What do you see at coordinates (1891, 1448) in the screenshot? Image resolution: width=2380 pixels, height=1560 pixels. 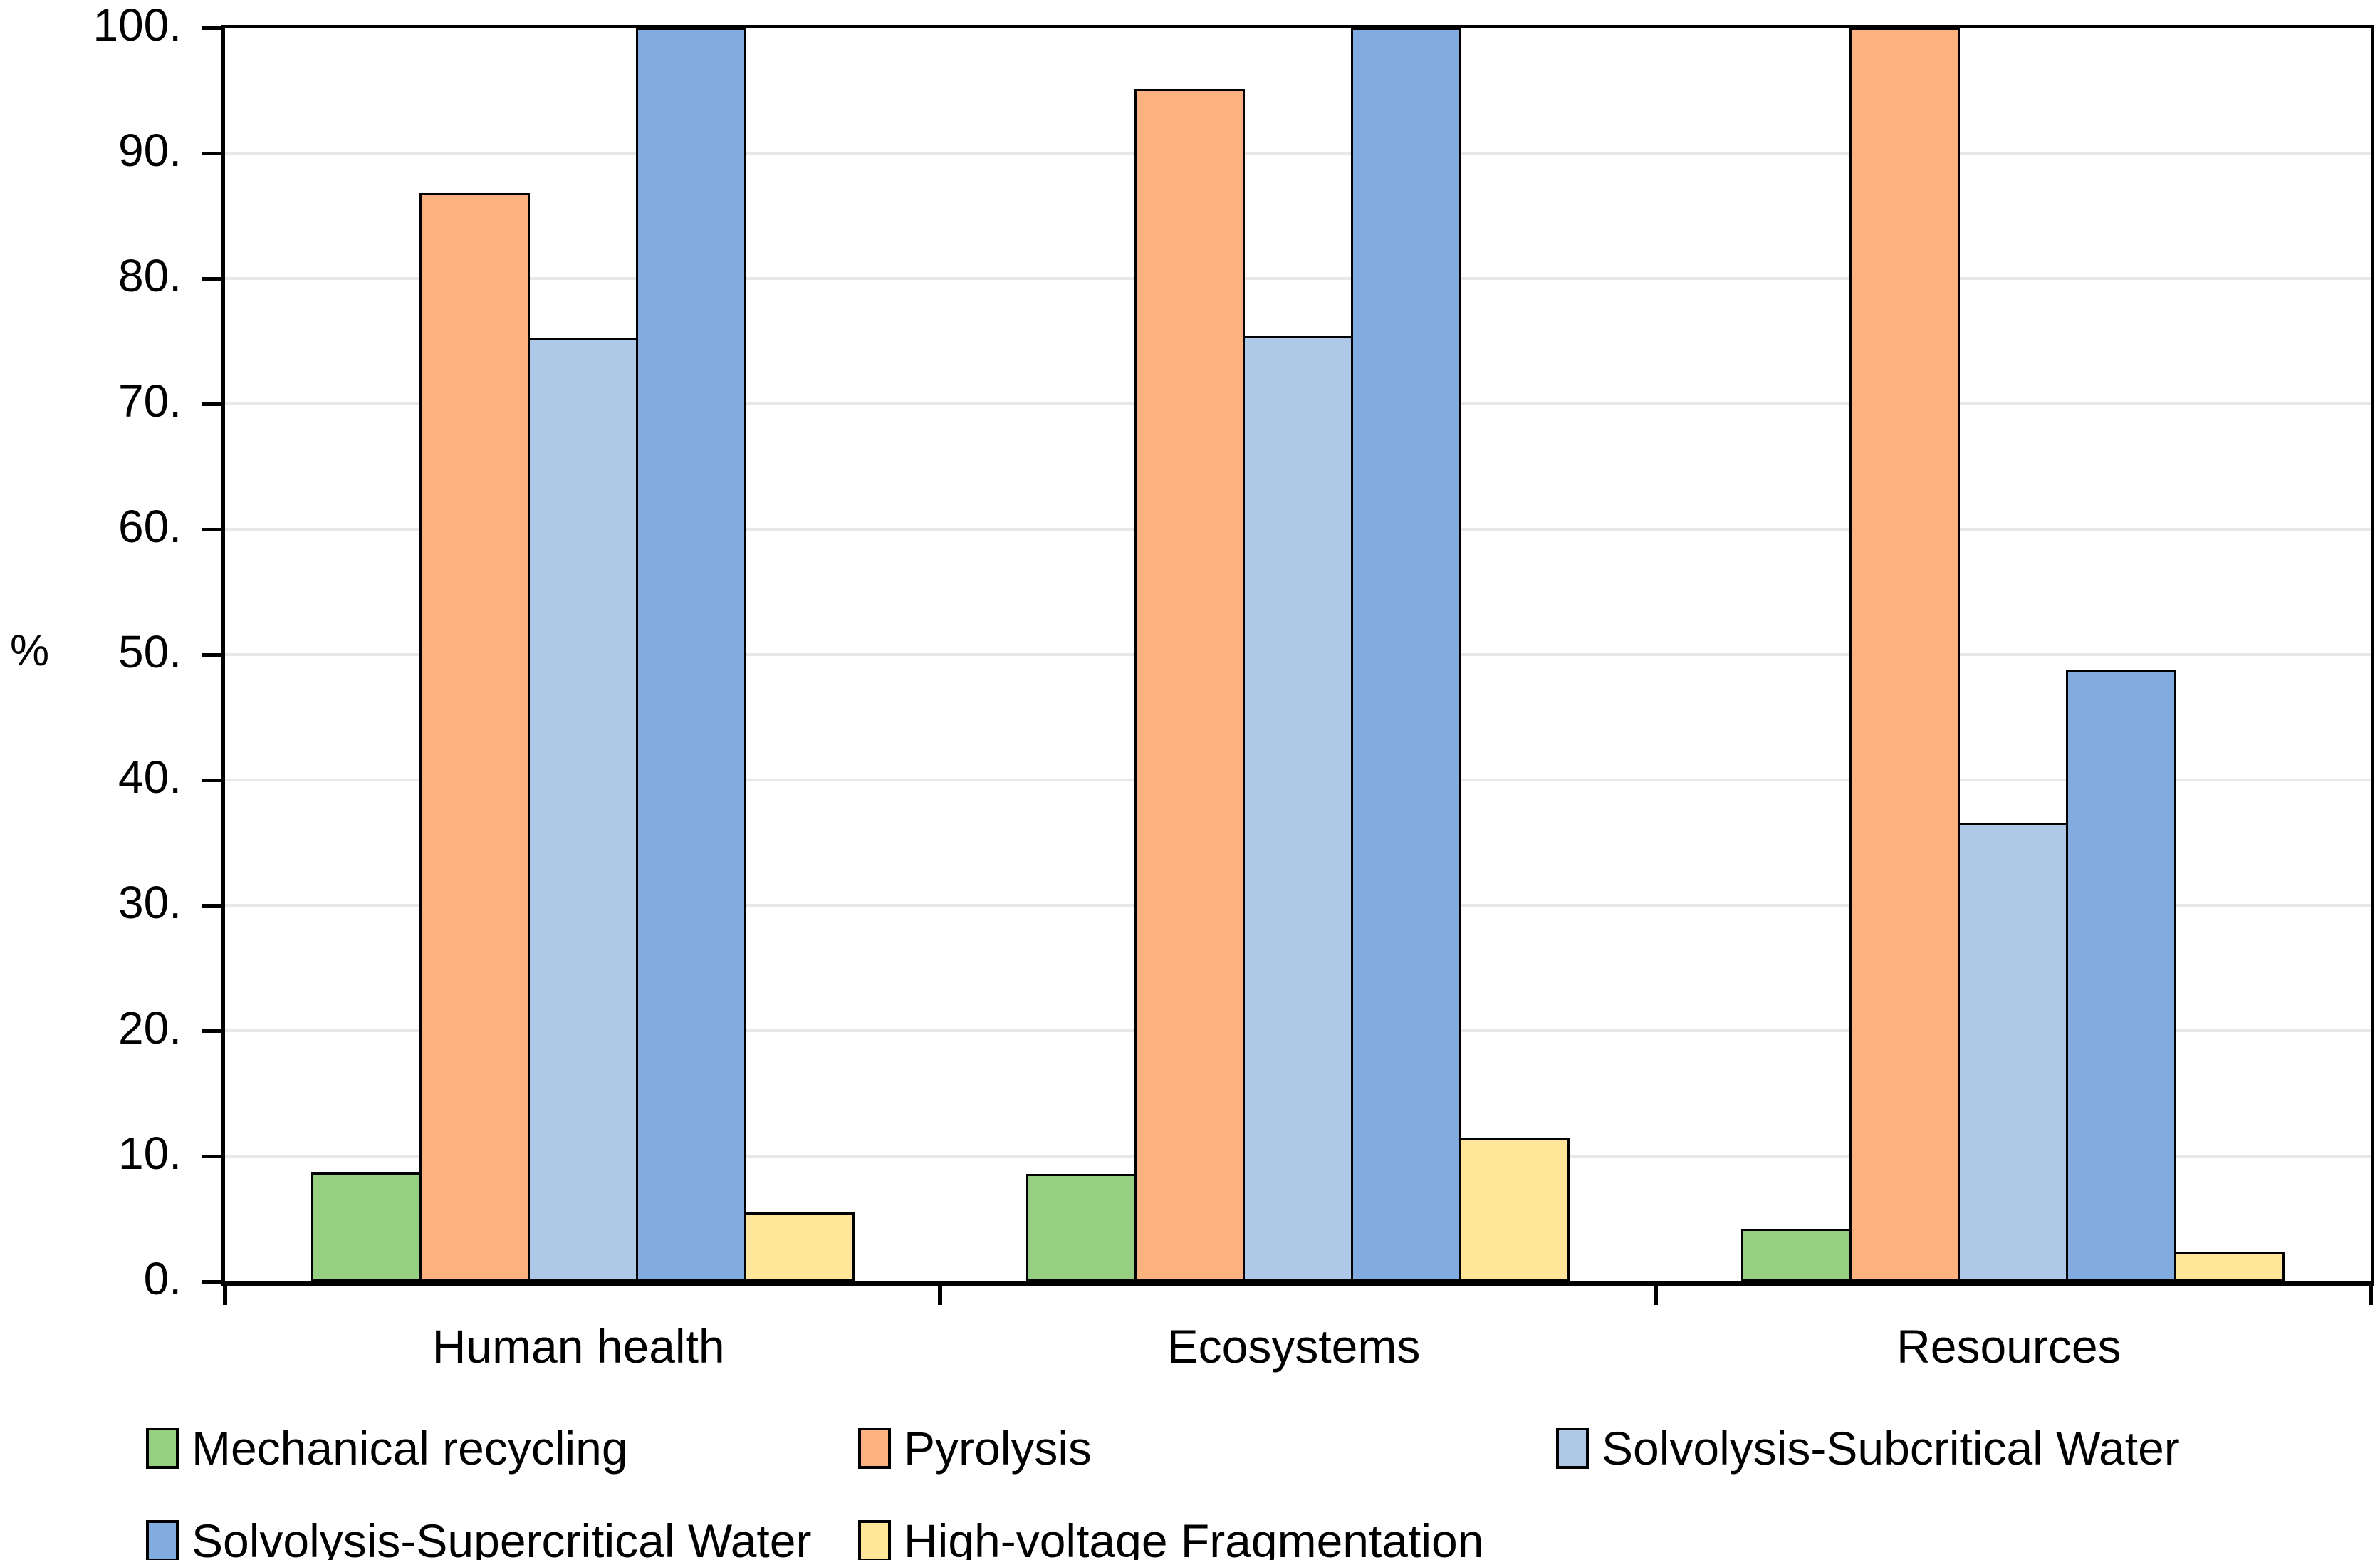 I see `legend-label: Solvolysis-Subcritical Water` at bounding box center [1891, 1448].